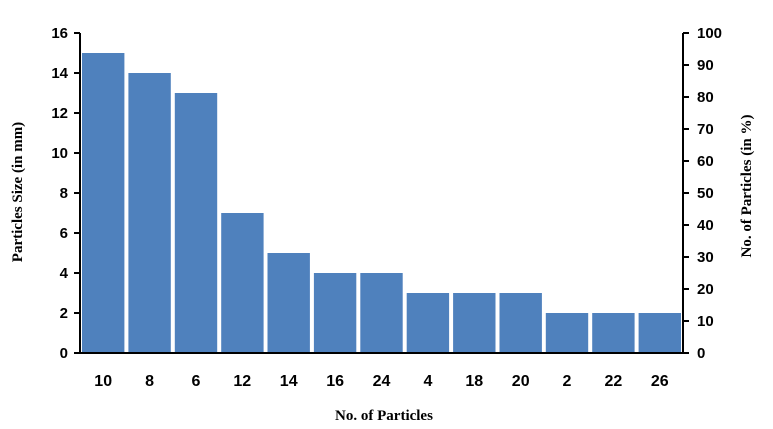 The height and width of the screenshot is (429, 773). What do you see at coordinates (709, 33) in the screenshot?
I see `right-y-tick-label: 100` at bounding box center [709, 33].